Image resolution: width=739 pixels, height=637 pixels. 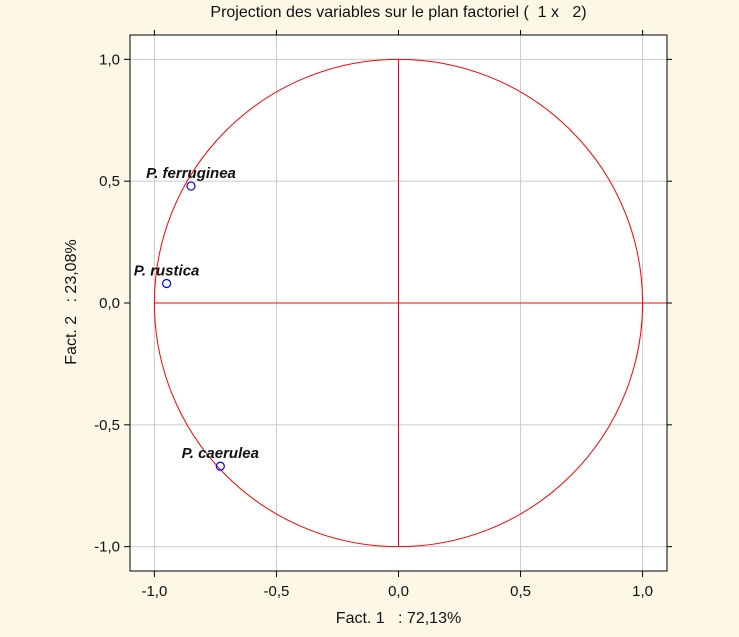 I want to click on y-tick-label: 0,0, so click(x=109, y=303).